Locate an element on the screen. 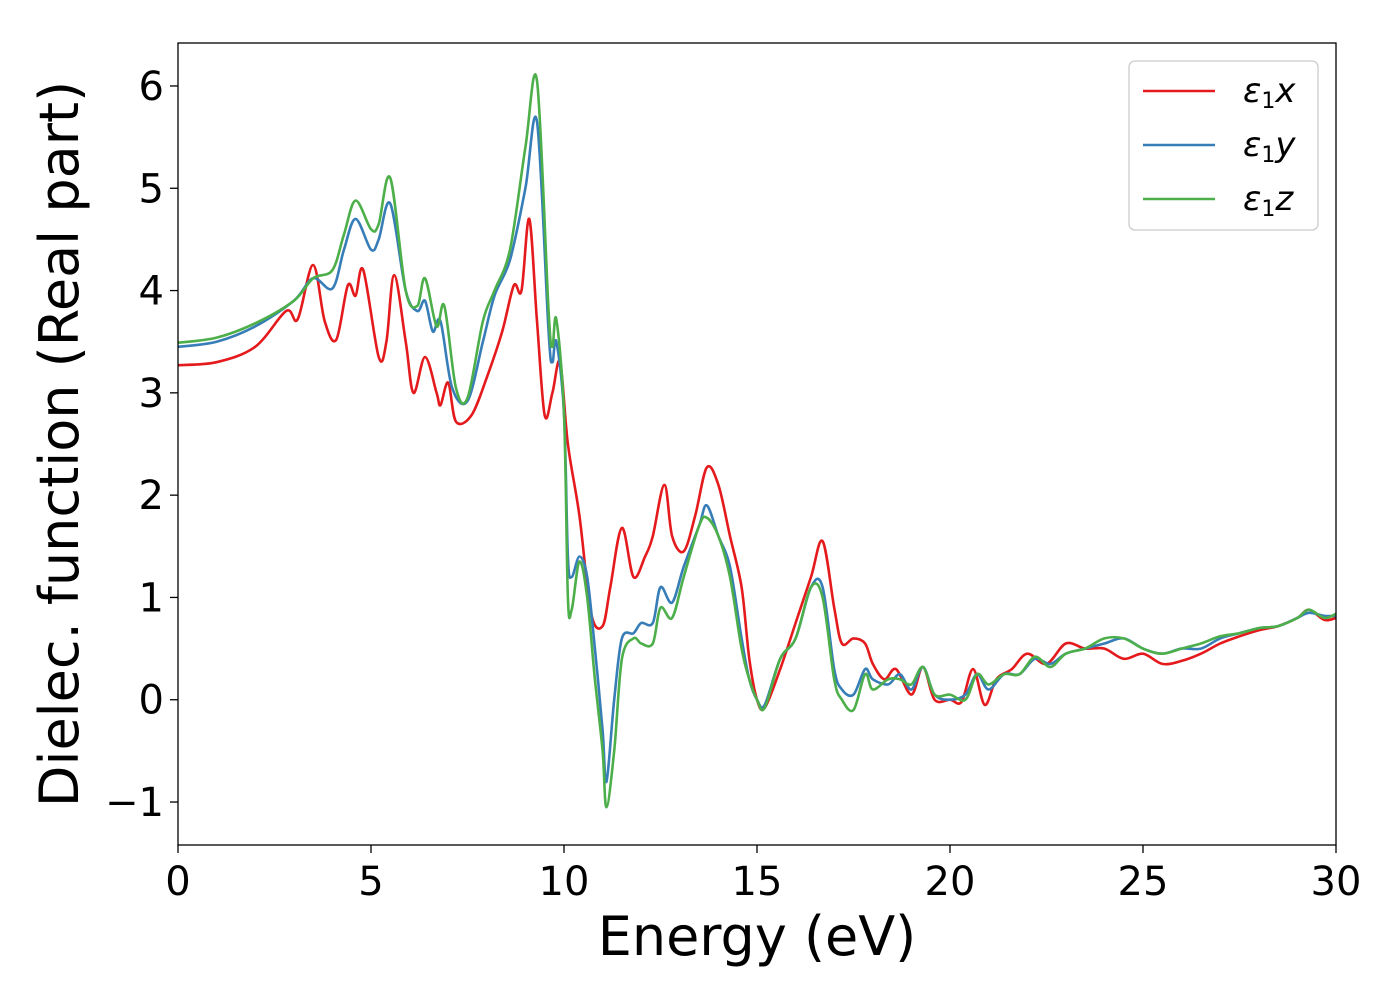 The width and height of the screenshot is (1400, 1000). legend-label: ε1y is located at coordinates (1269, 146).